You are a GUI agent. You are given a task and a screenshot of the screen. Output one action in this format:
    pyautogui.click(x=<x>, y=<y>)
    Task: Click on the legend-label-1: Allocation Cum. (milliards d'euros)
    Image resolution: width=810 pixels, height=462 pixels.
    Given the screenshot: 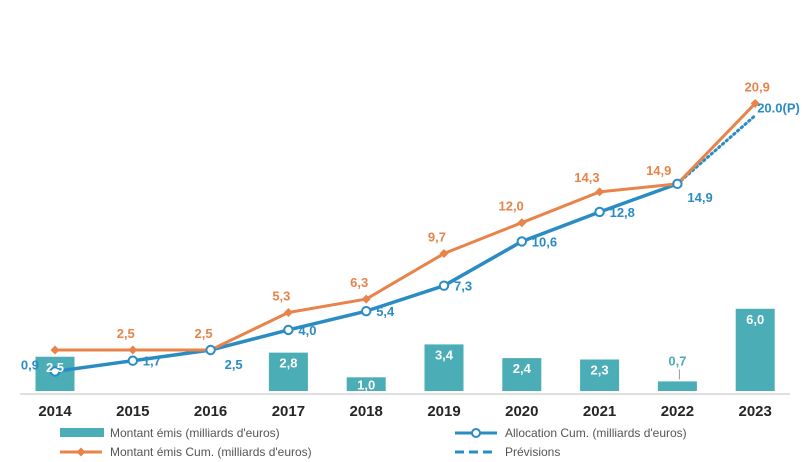 What is the action you would take?
    pyautogui.click(x=596, y=433)
    